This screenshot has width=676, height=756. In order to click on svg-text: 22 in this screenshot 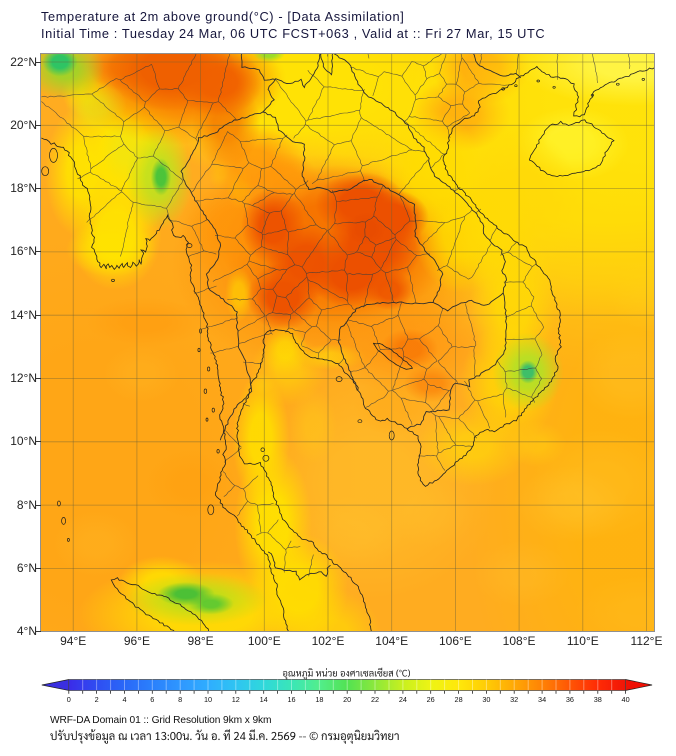, I will do `click(375, 699)`.